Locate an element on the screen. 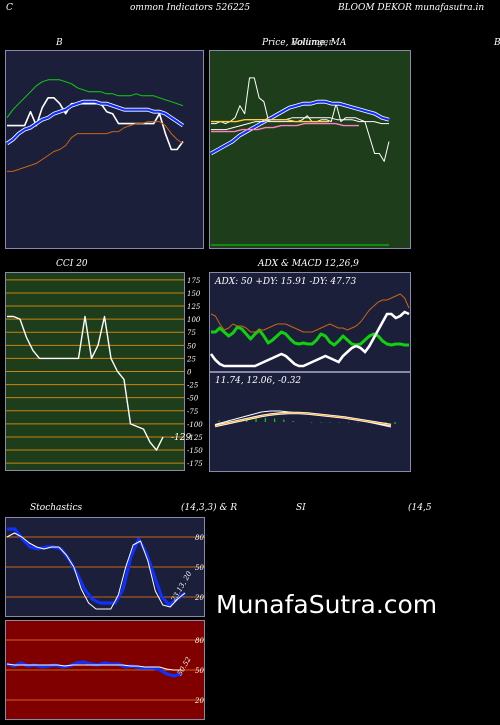 The image size is (500, 725). adx-background is located at coordinates (310, 322).